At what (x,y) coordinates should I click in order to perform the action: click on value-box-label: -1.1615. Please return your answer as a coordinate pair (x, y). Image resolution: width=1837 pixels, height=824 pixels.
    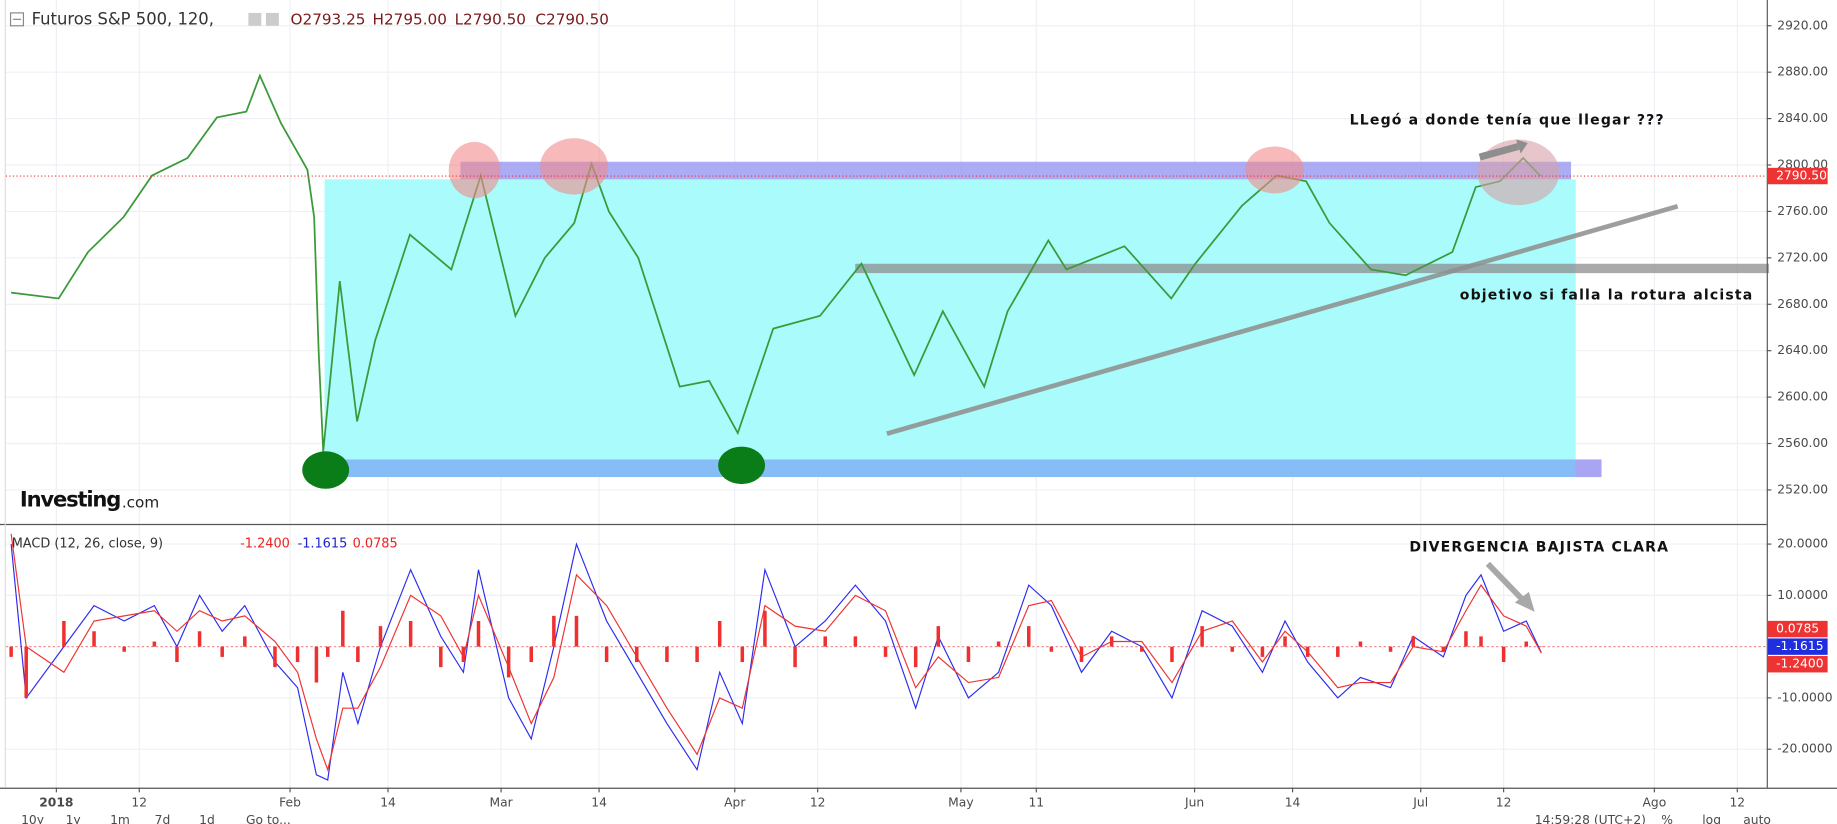
    Looking at the image, I should click on (1799, 646).